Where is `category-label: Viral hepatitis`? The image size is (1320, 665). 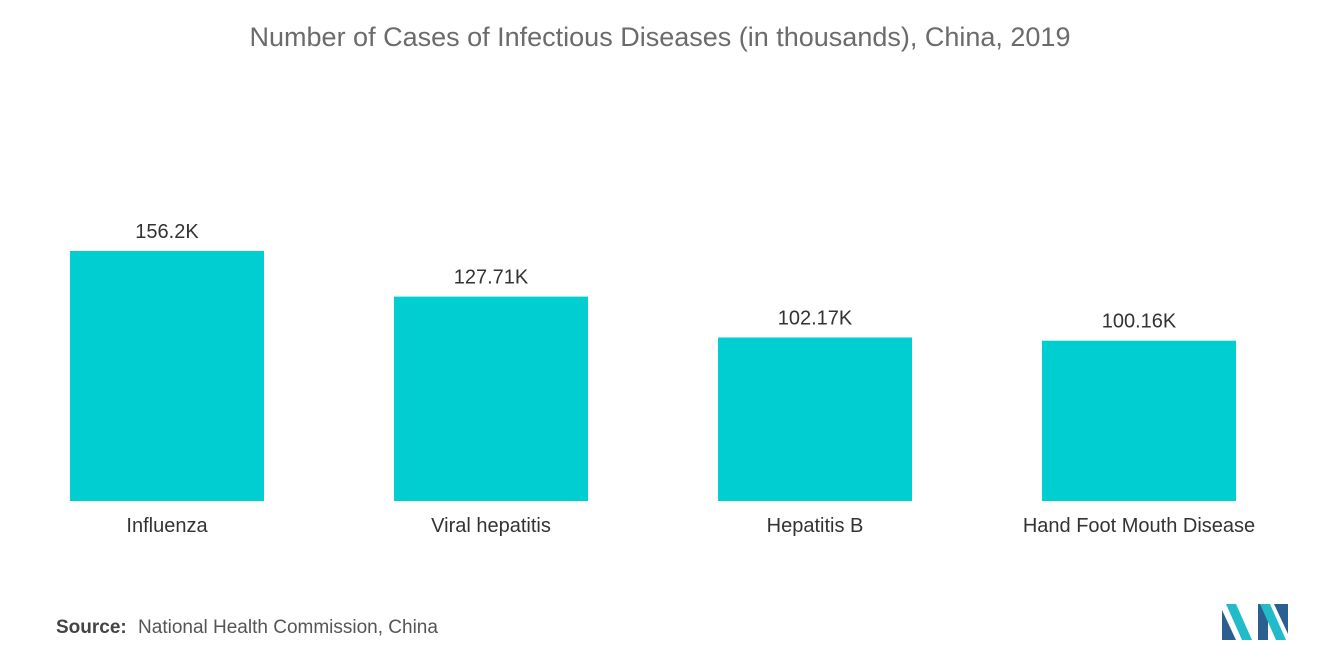
category-label: Viral hepatitis is located at coordinates (491, 526).